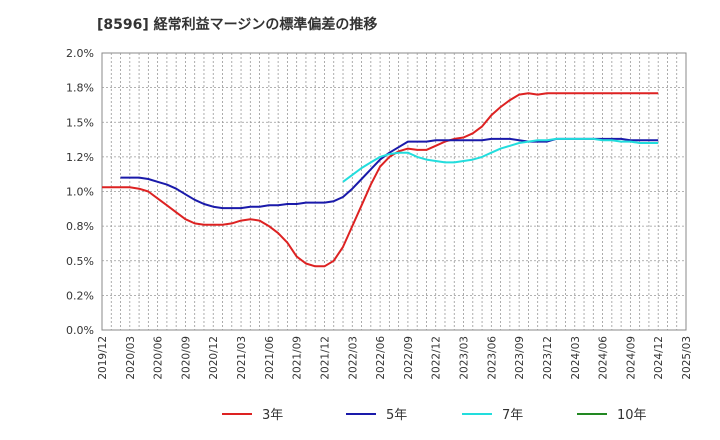  I want to click on legend-label: 5年, so click(396, 415).